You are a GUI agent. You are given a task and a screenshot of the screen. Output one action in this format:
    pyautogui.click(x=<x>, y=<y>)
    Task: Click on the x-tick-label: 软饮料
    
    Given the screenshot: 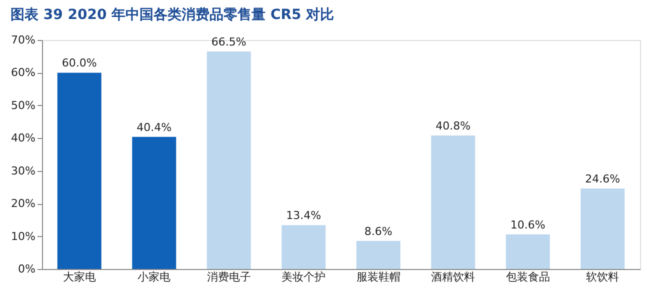 What is the action you would take?
    pyautogui.click(x=603, y=277)
    